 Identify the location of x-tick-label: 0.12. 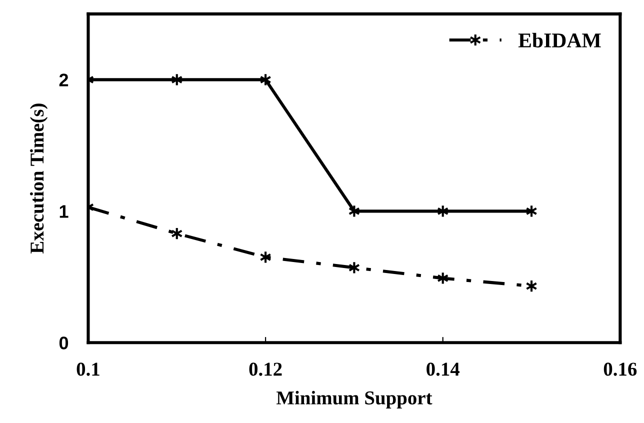
(265, 369).